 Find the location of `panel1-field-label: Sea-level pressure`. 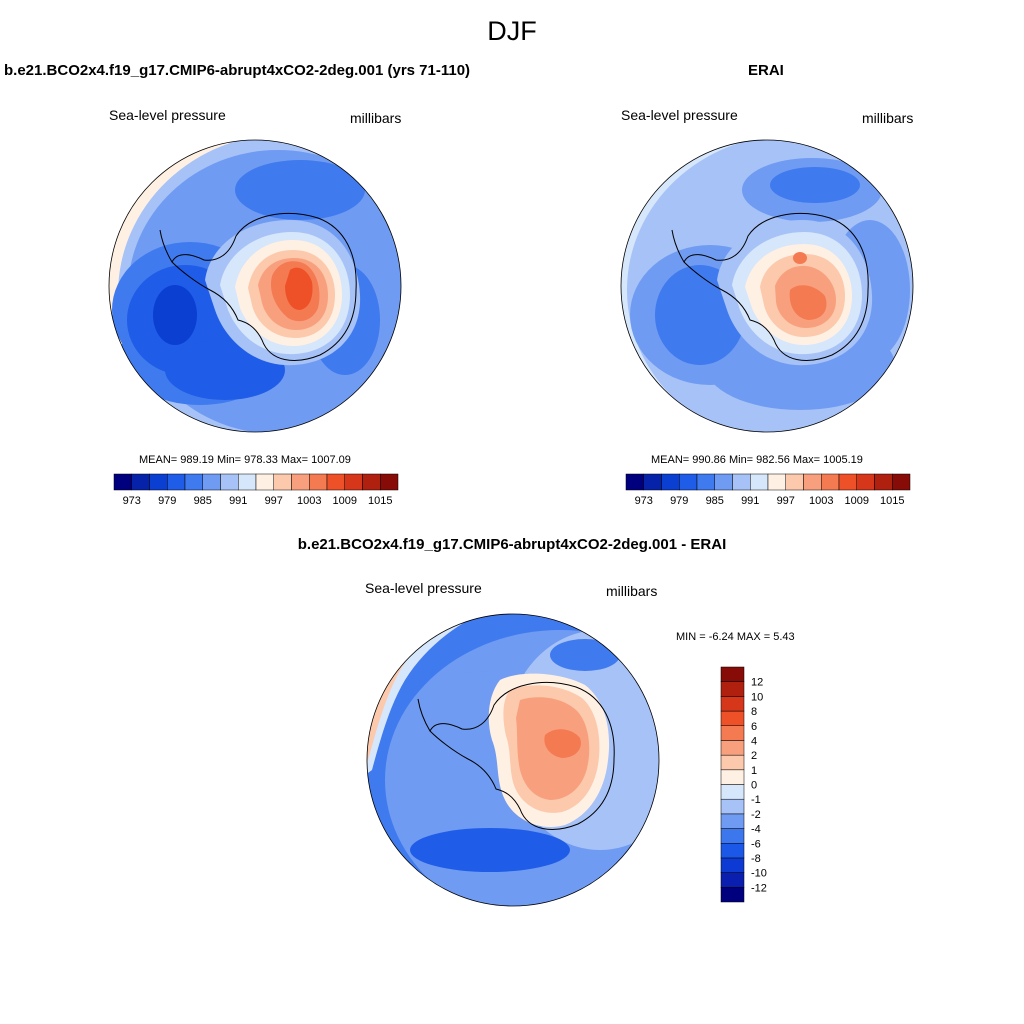

panel1-field-label: Sea-level pressure is located at coordinates (167, 115).